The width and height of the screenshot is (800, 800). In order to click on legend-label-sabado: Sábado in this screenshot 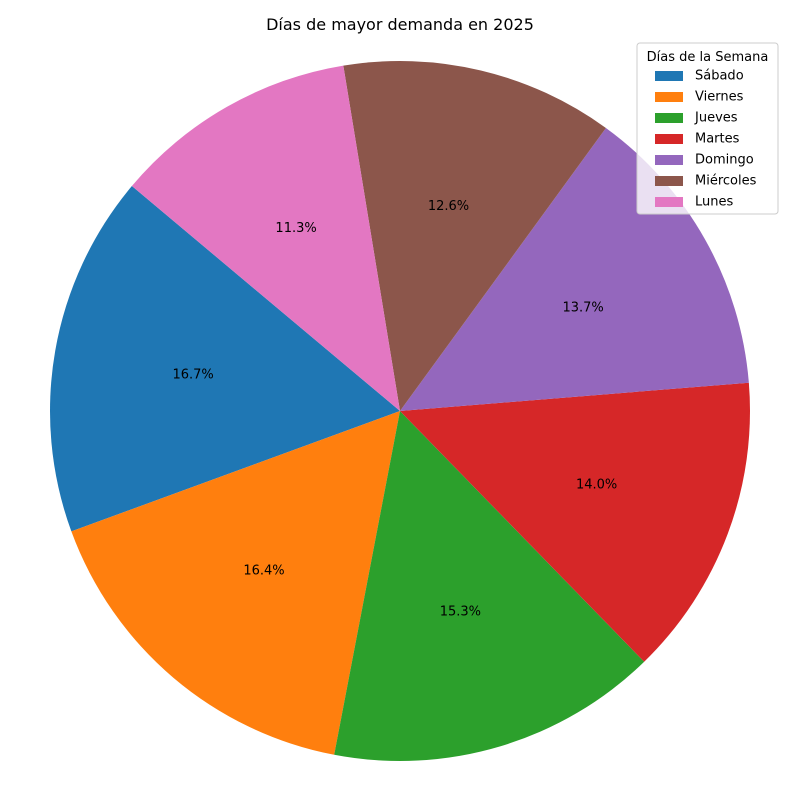, I will do `click(719, 76)`.